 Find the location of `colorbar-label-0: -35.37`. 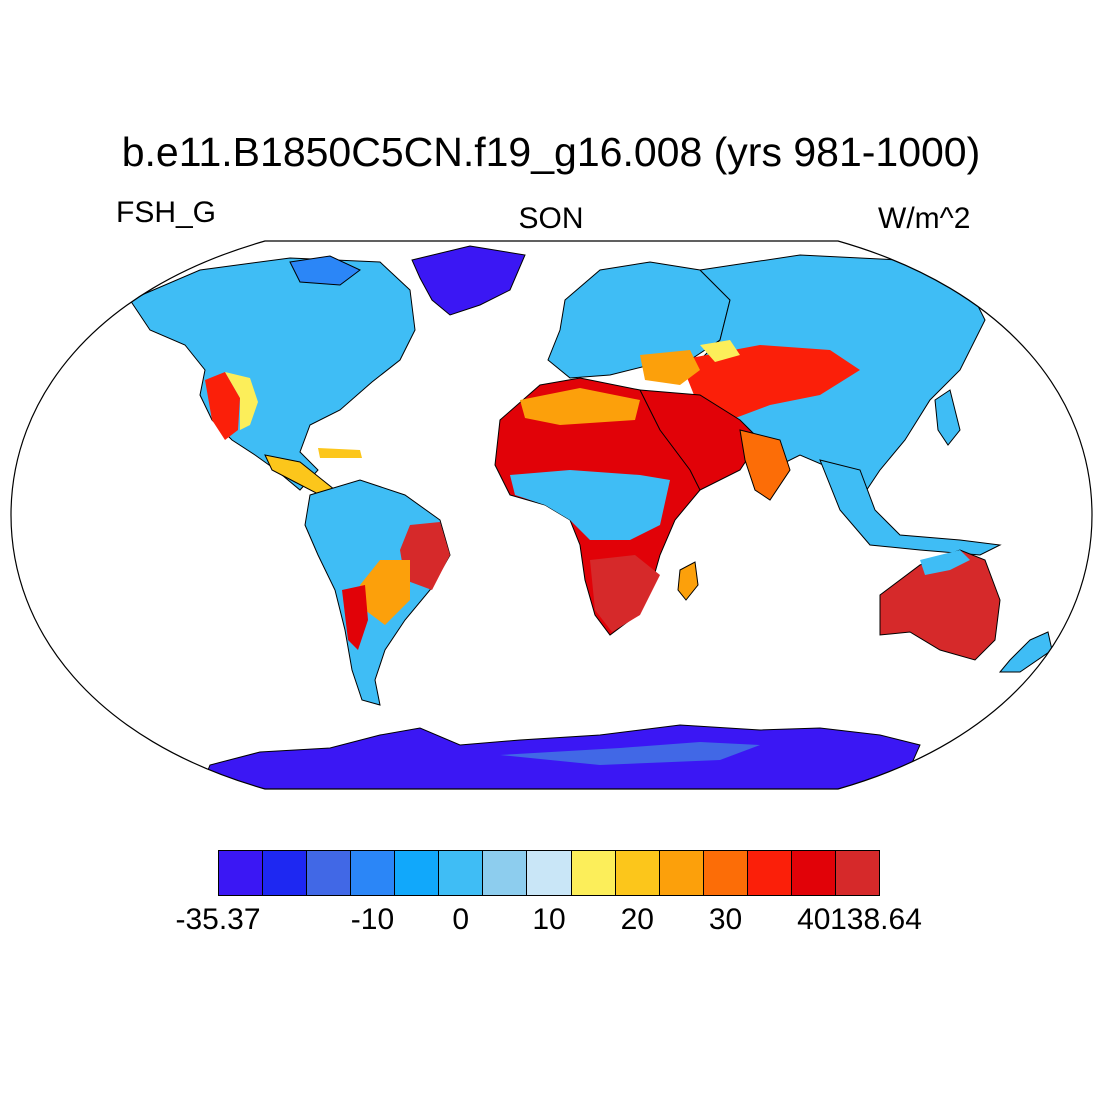

colorbar-label-0: -35.37 is located at coordinates (218, 919).